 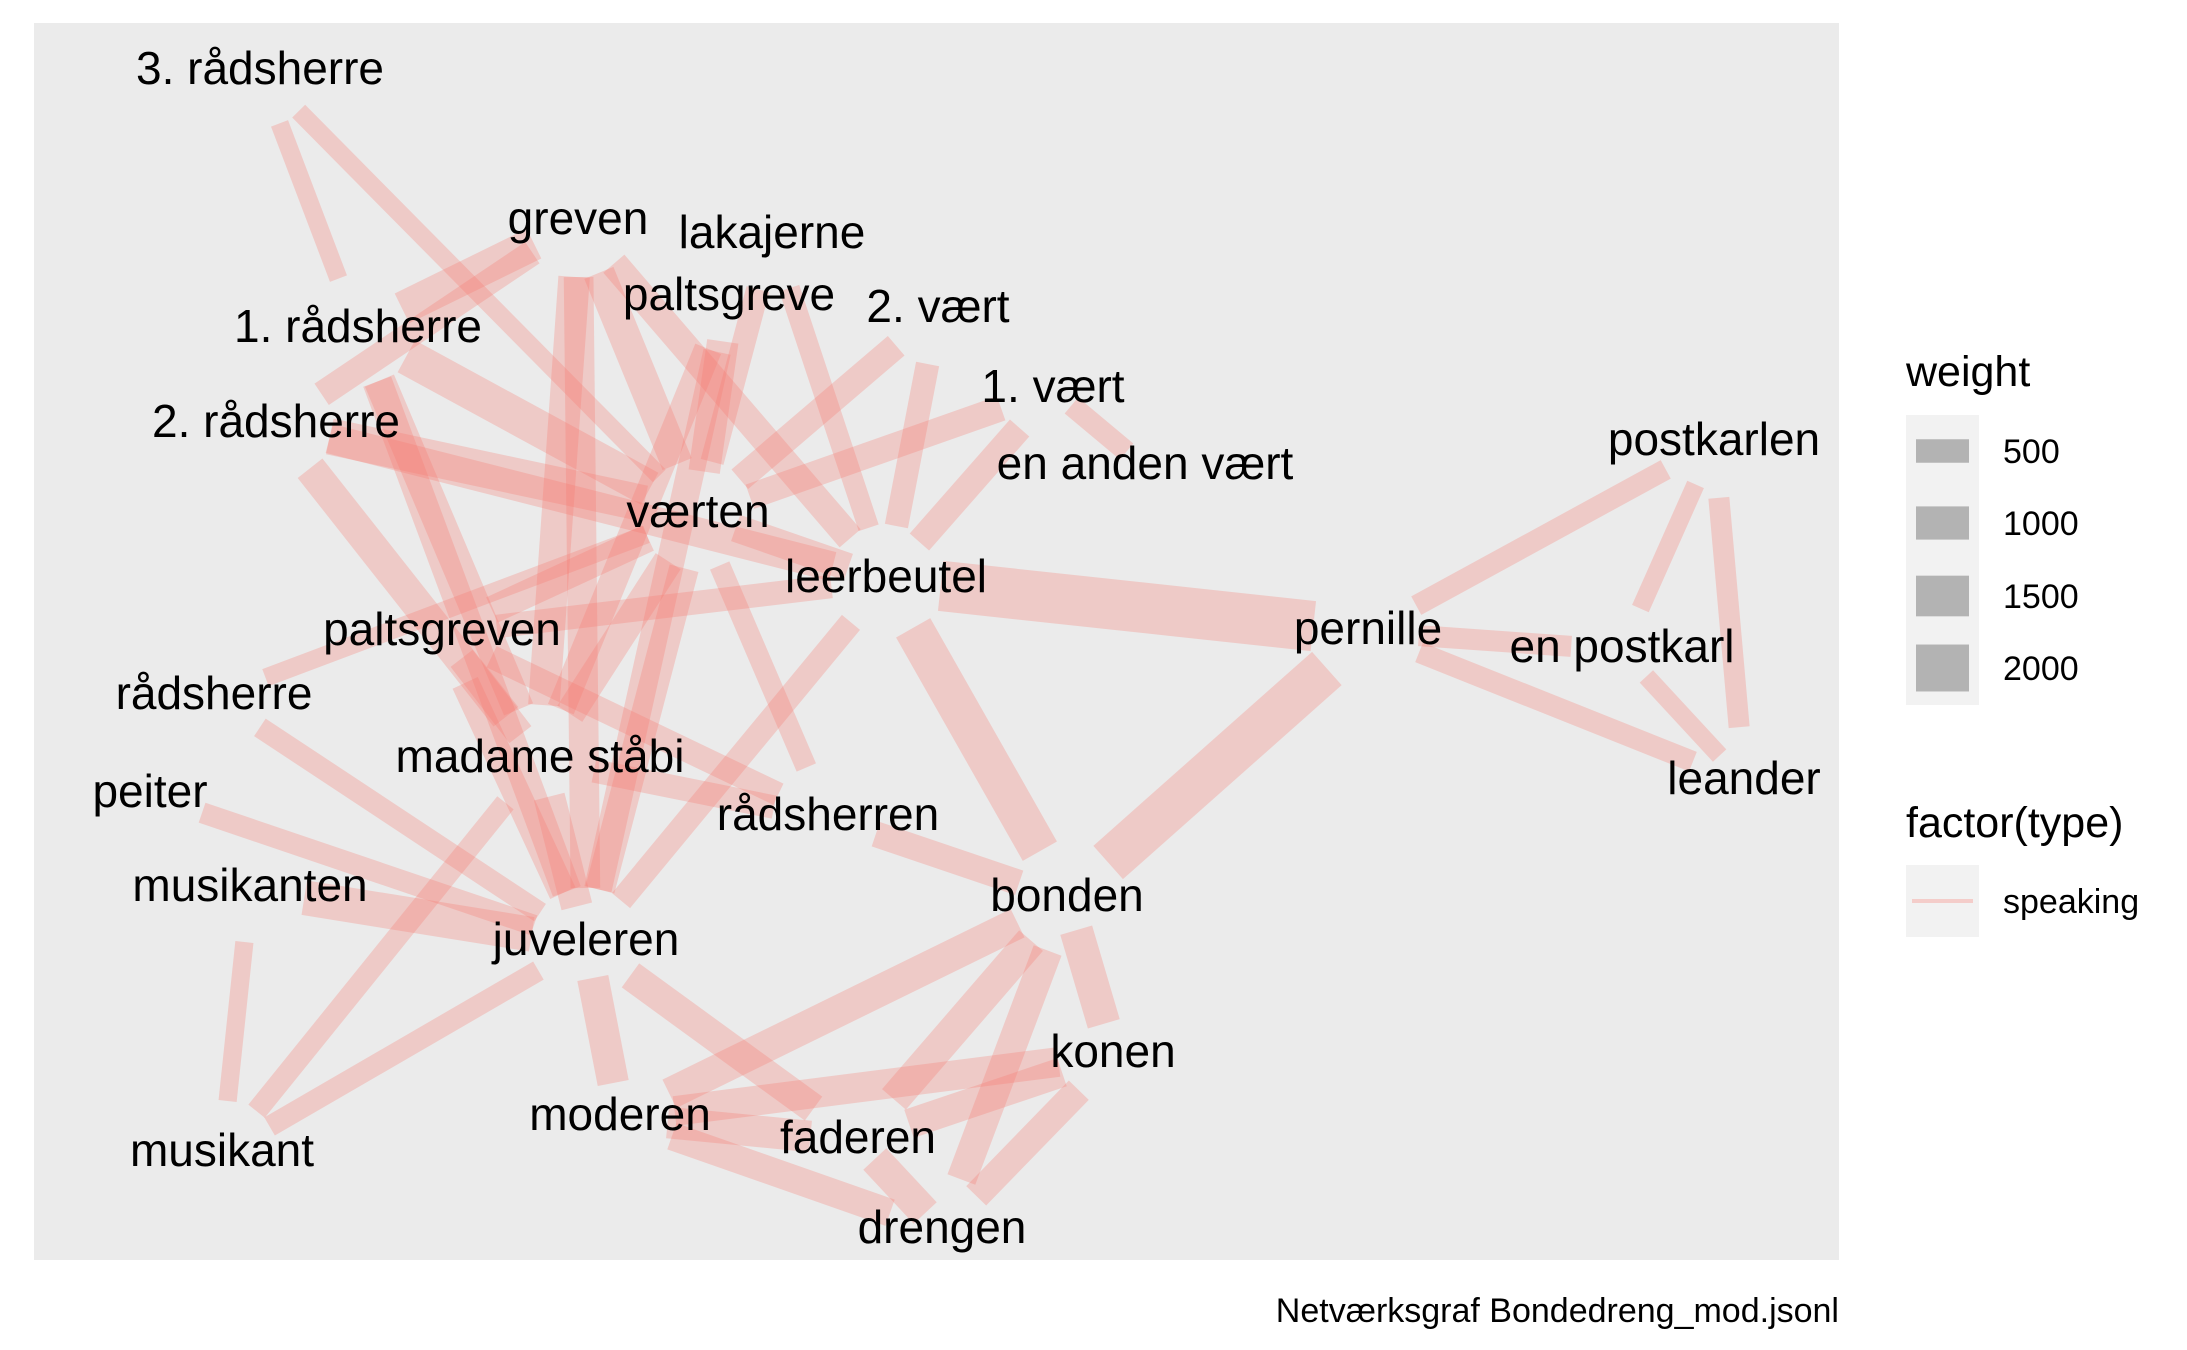 What do you see at coordinates (2014, 823) in the screenshot?
I see `legend-type-title: factor(type)` at bounding box center [2014, 823].